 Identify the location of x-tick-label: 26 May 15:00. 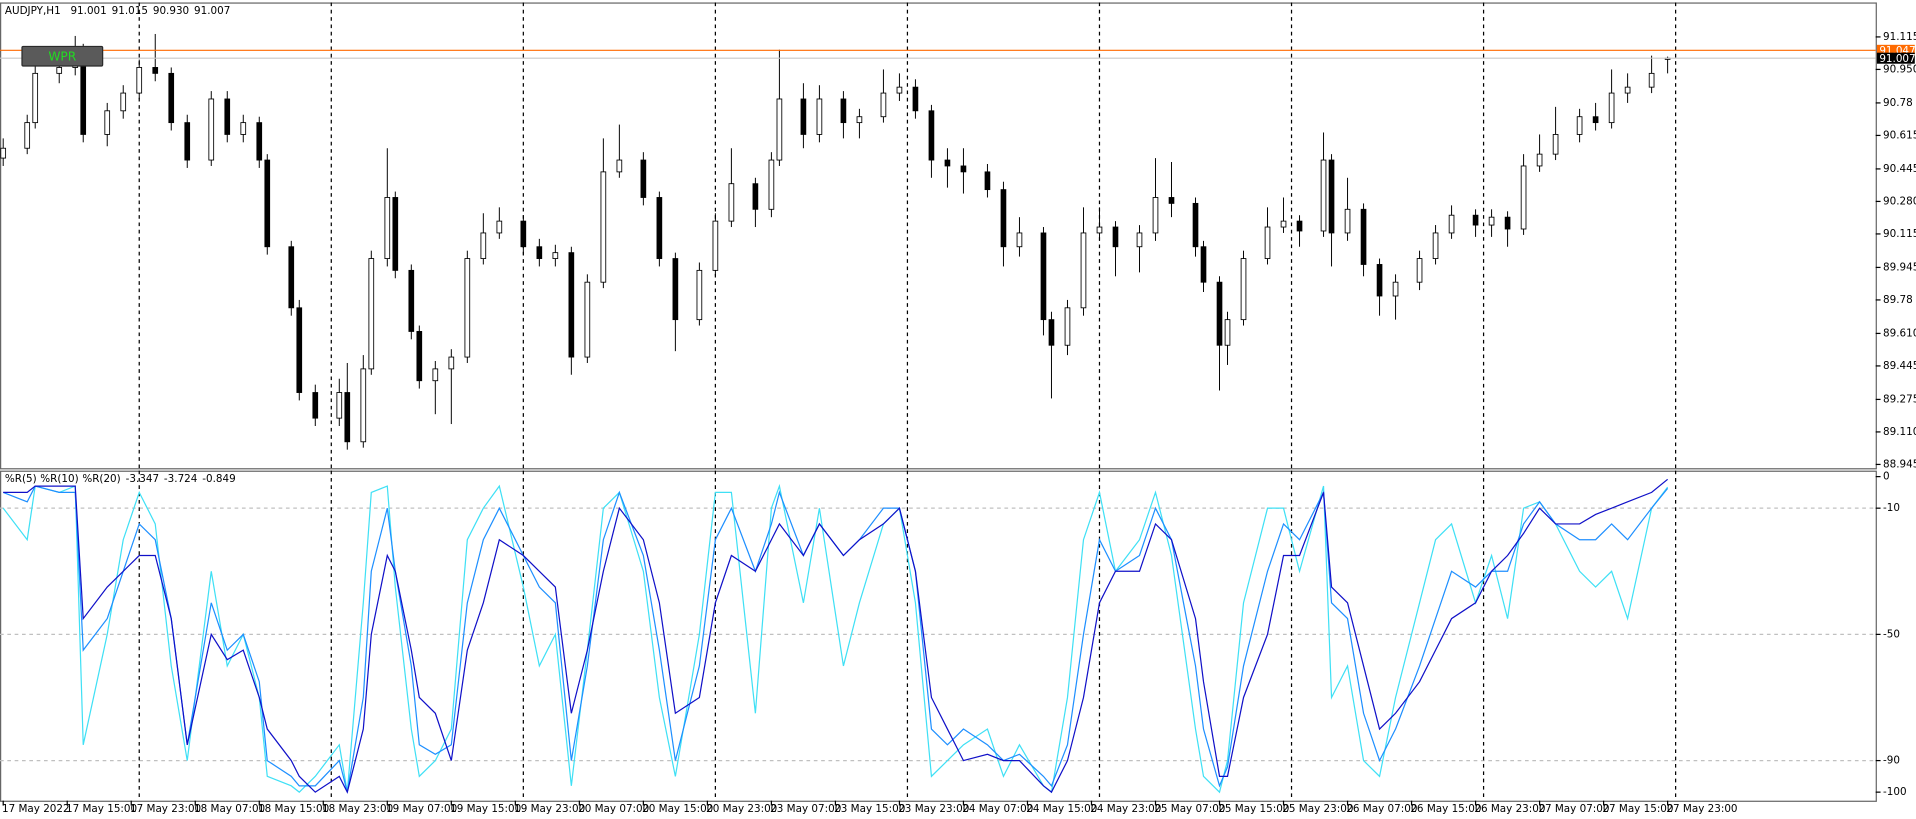
(1445, 809).